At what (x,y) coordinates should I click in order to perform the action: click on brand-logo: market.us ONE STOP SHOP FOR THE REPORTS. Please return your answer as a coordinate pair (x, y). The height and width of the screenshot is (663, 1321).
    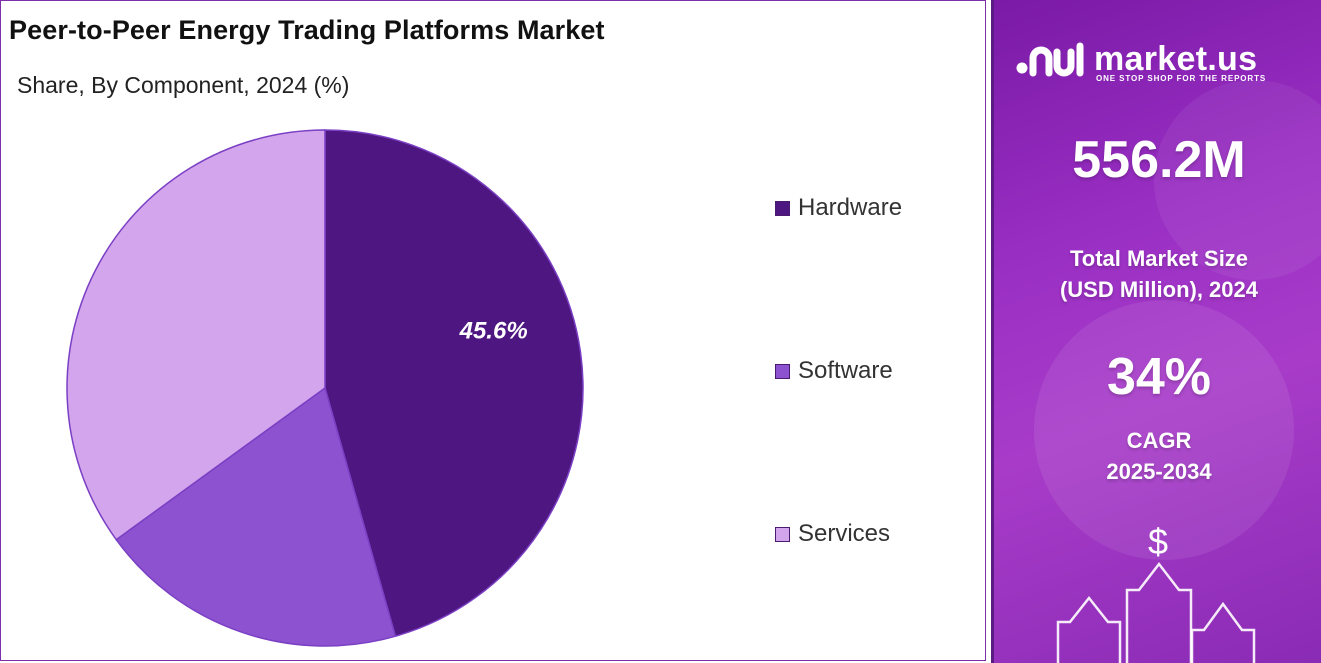
    Looking at the image, I should click on (1159, 65).